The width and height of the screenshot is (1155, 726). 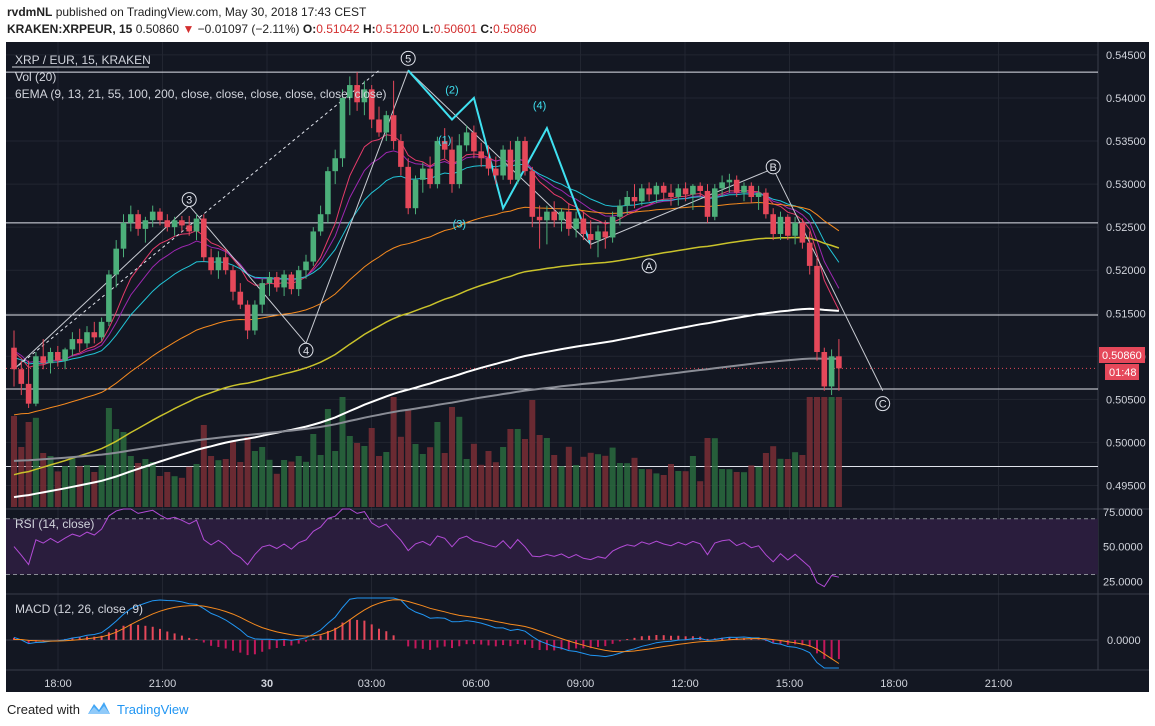 What do you see at coordinates (338, 29) in the screenshot?
I see `open-value: 0.51042` at bounding box center [338, 29].